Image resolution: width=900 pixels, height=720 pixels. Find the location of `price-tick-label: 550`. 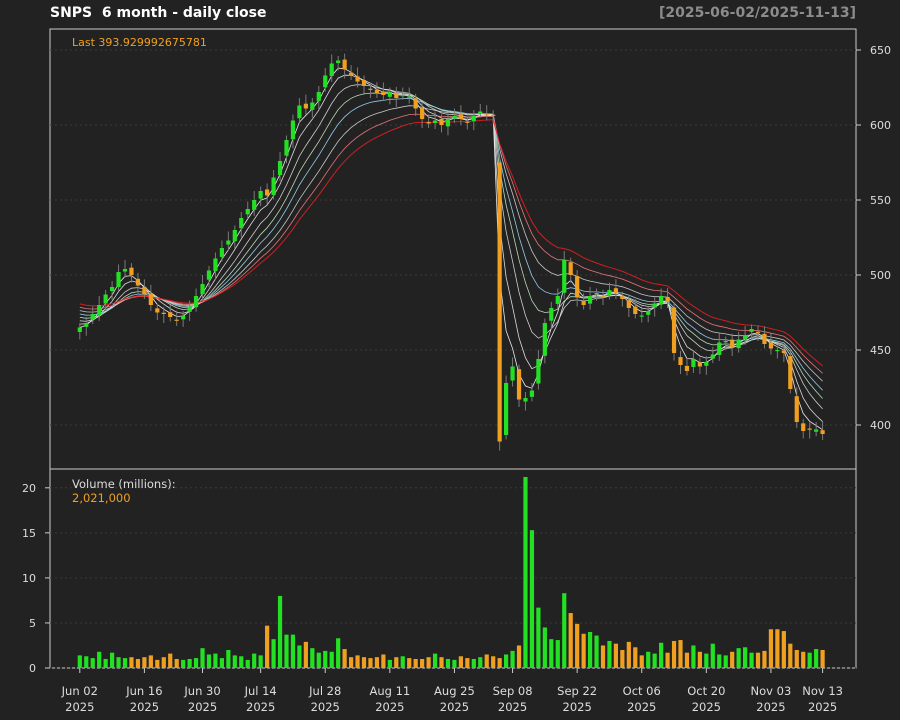

price-tick-label: 550 is located at coordinates (880, 200).